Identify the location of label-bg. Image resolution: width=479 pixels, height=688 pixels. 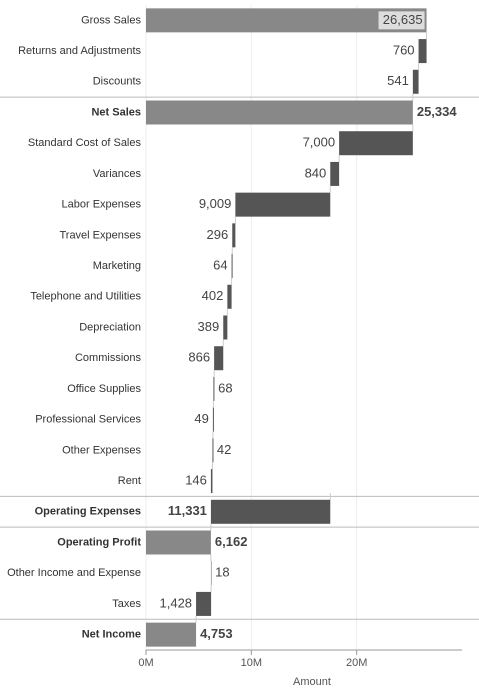
(401, 20).